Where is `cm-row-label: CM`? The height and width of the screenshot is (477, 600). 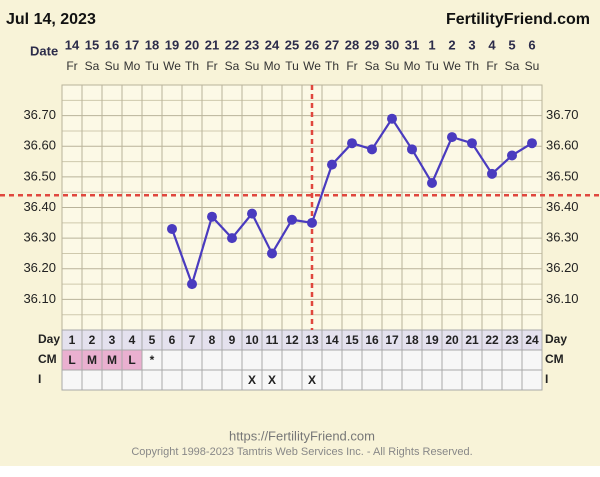 cm-row-label: CM is located at coordinates (47, 359).